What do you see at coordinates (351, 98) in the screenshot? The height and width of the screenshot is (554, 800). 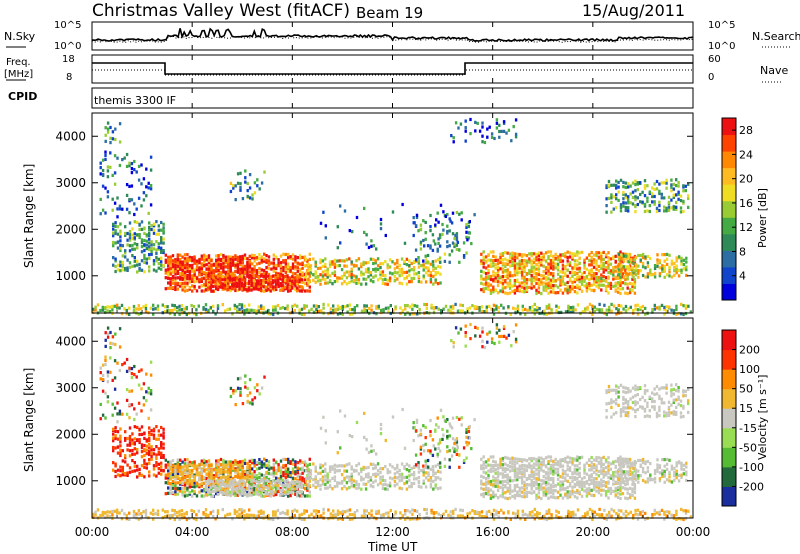 I see `cpid-panel: CPID themis 3300 IF` at bounding box center [351, 98].